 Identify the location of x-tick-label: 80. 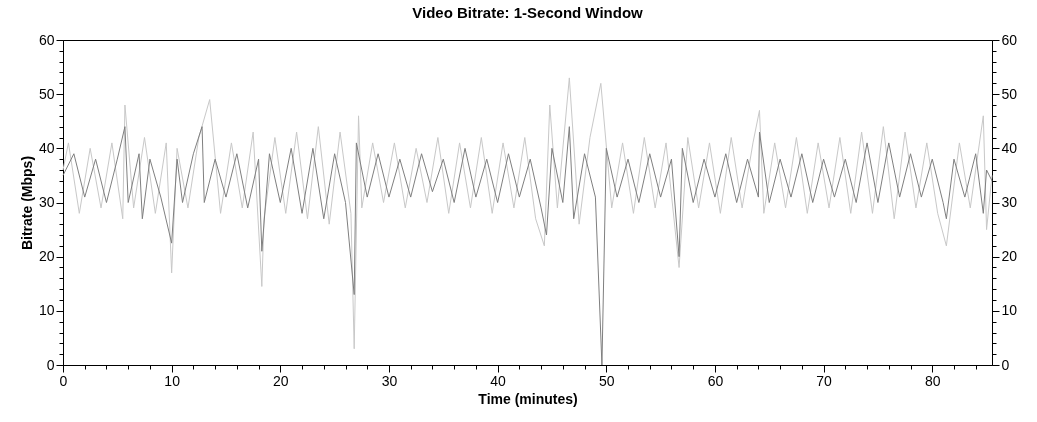
(932, 380).